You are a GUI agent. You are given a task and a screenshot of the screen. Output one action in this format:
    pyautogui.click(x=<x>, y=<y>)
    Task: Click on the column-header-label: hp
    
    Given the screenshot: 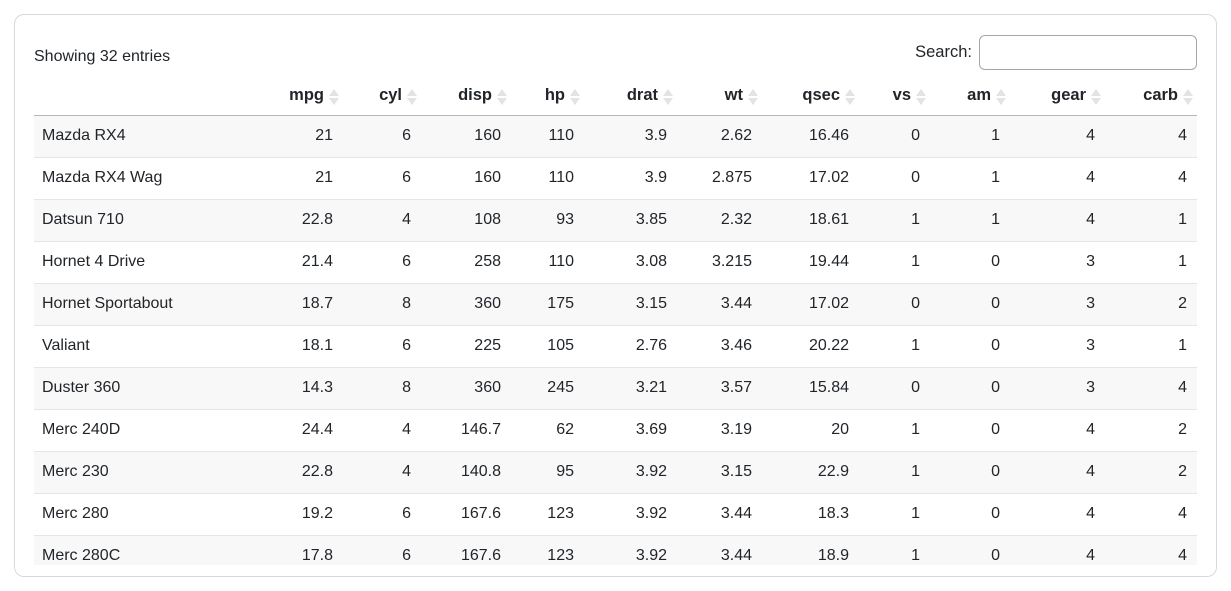 What is the action you would take?
    pyautogui.click(x=554, y=95)
    